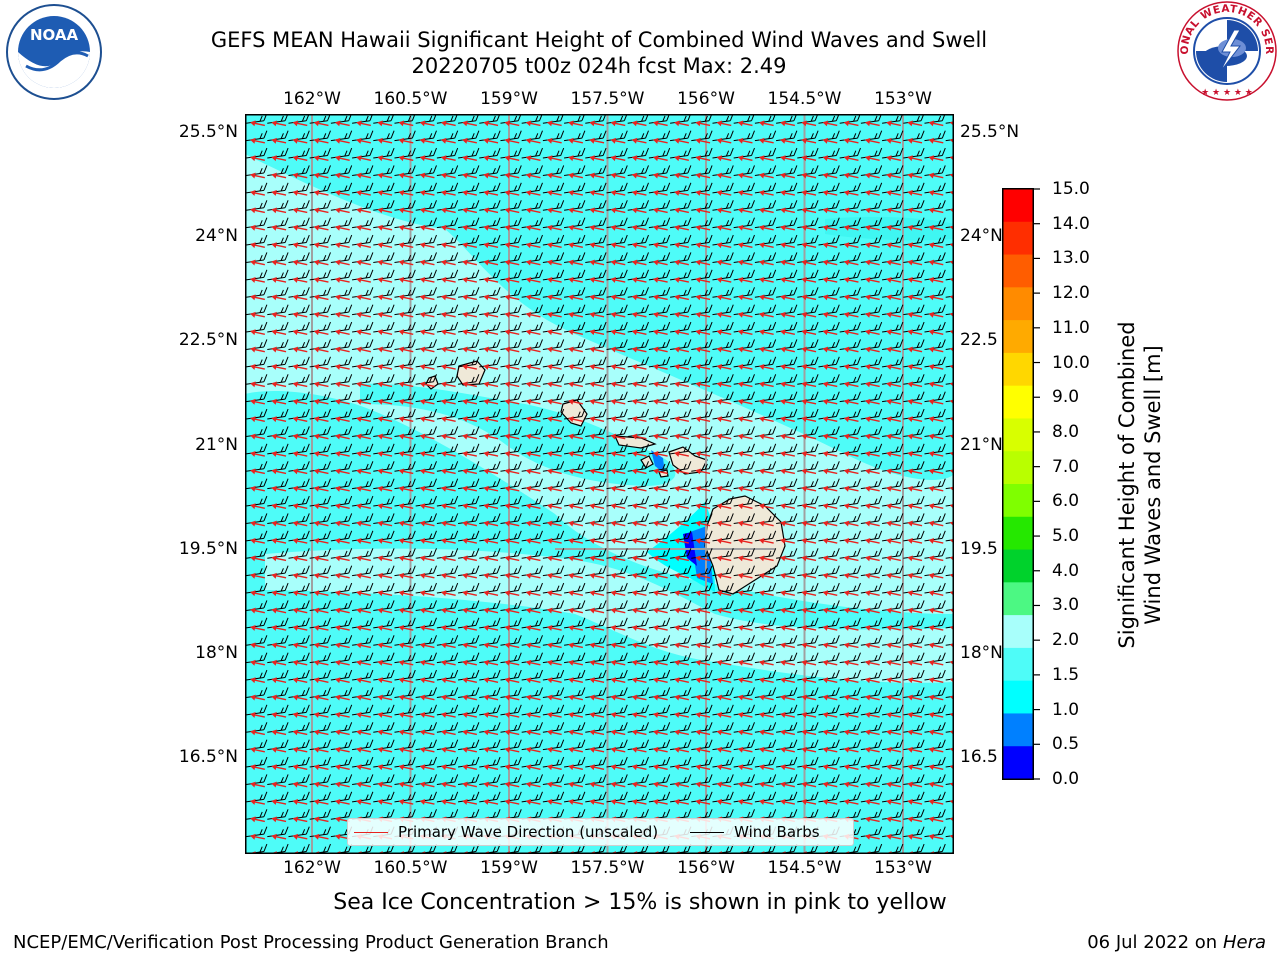 The image size is (1280, 960). I want to click on lat-tick-left: 19.5°N, so click(208, 548).